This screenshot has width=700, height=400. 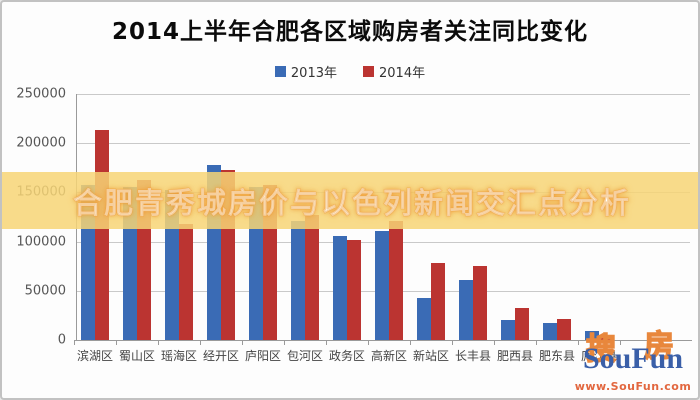 I want to click on bar-2014年-包河区, so click(x=312, y=277).